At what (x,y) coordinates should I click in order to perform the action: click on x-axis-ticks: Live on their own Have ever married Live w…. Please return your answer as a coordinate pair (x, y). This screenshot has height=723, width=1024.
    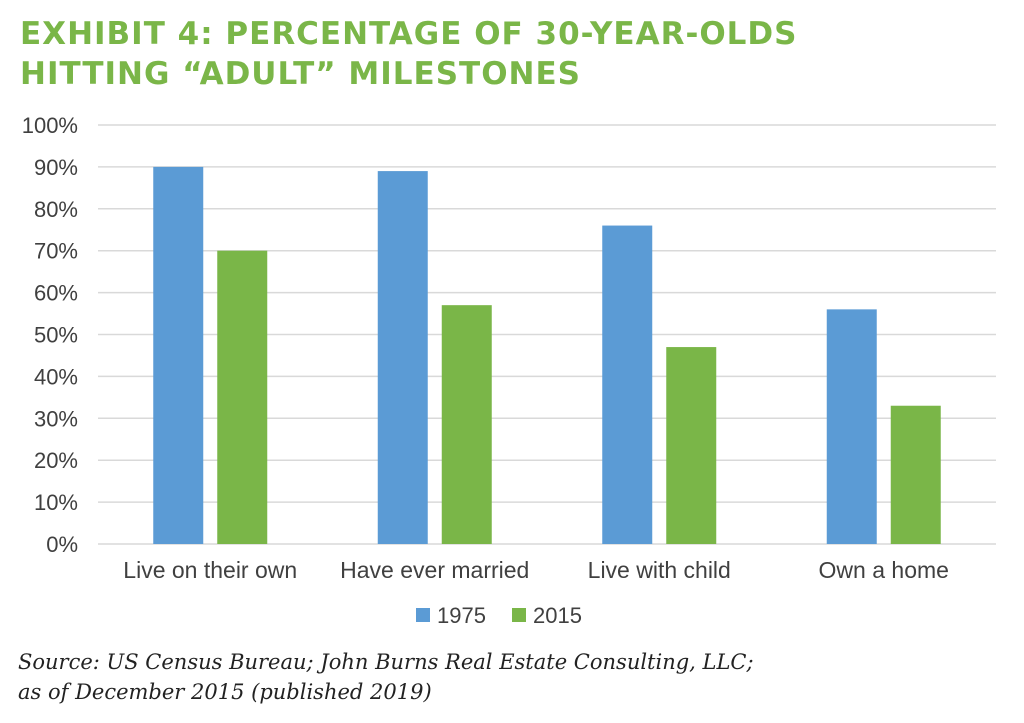
    Looking at the image, I should click on (536, 570).